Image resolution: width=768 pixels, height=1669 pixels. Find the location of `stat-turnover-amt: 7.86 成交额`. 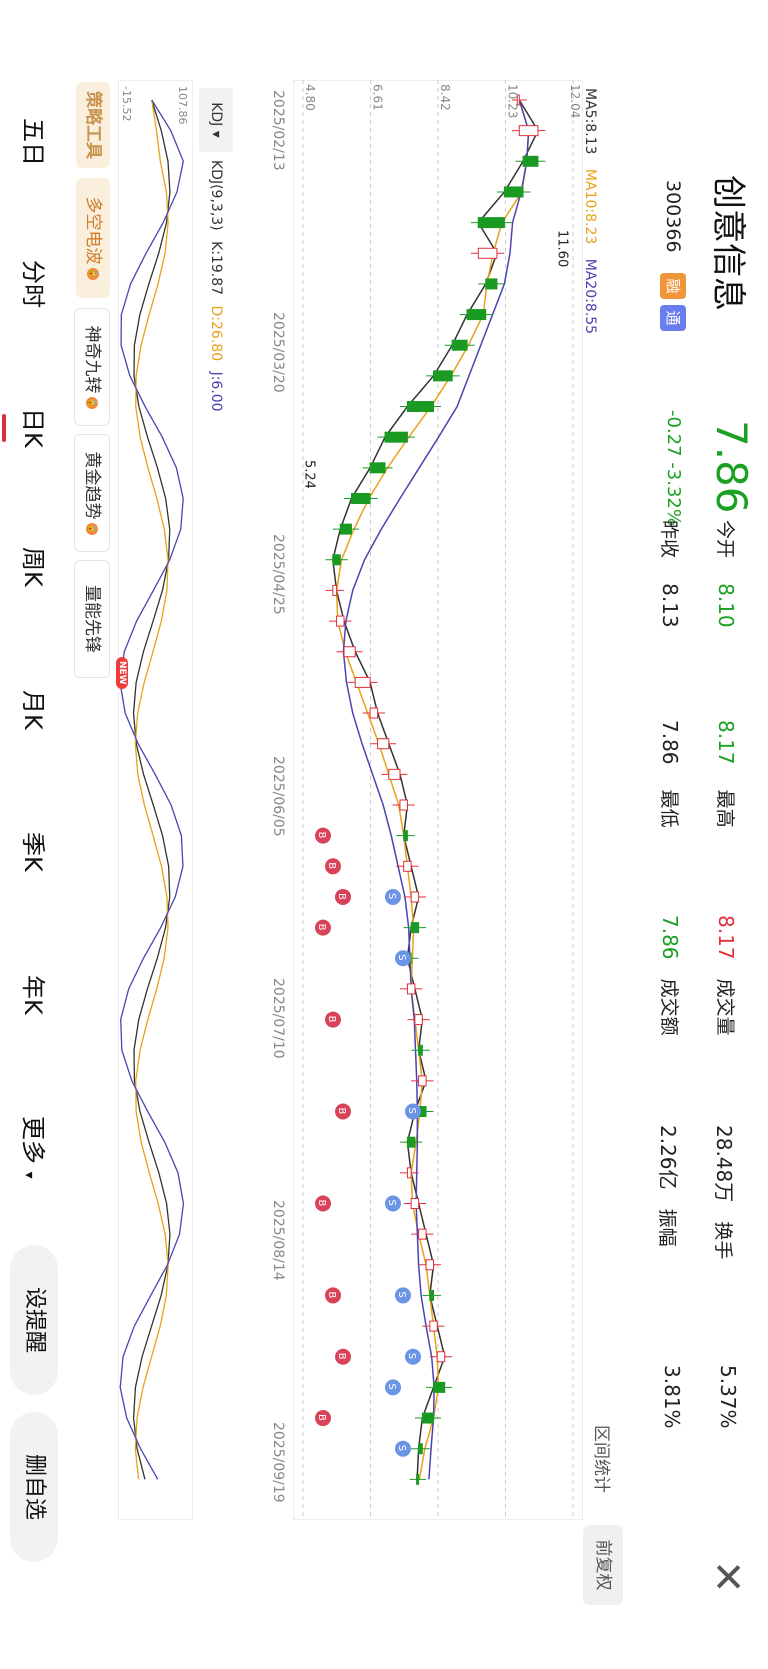

stat-turnover-amt: 7.86 成交额 is located at coordinates (670, 975).